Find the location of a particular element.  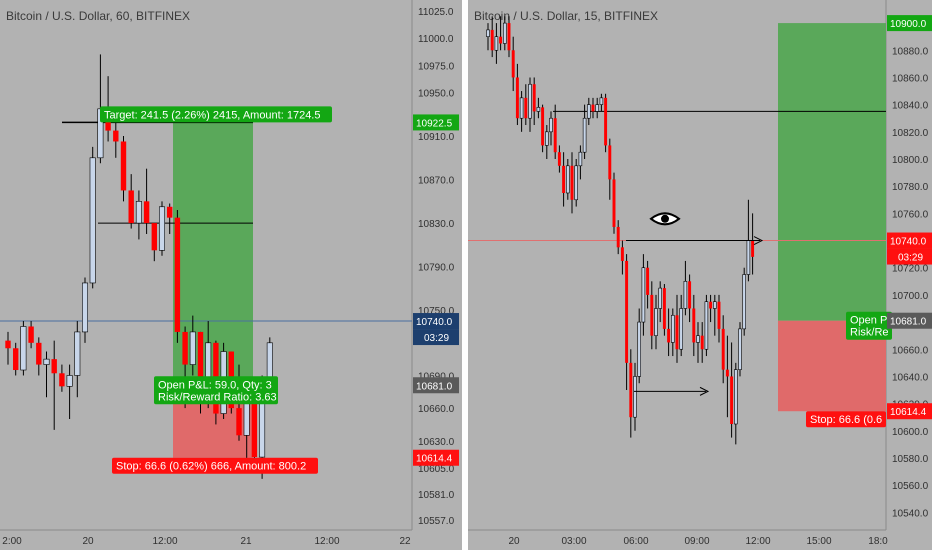

risk-reward-label: Risk/Reward Ratio: 3.63 is located at coordinates (217, 397).